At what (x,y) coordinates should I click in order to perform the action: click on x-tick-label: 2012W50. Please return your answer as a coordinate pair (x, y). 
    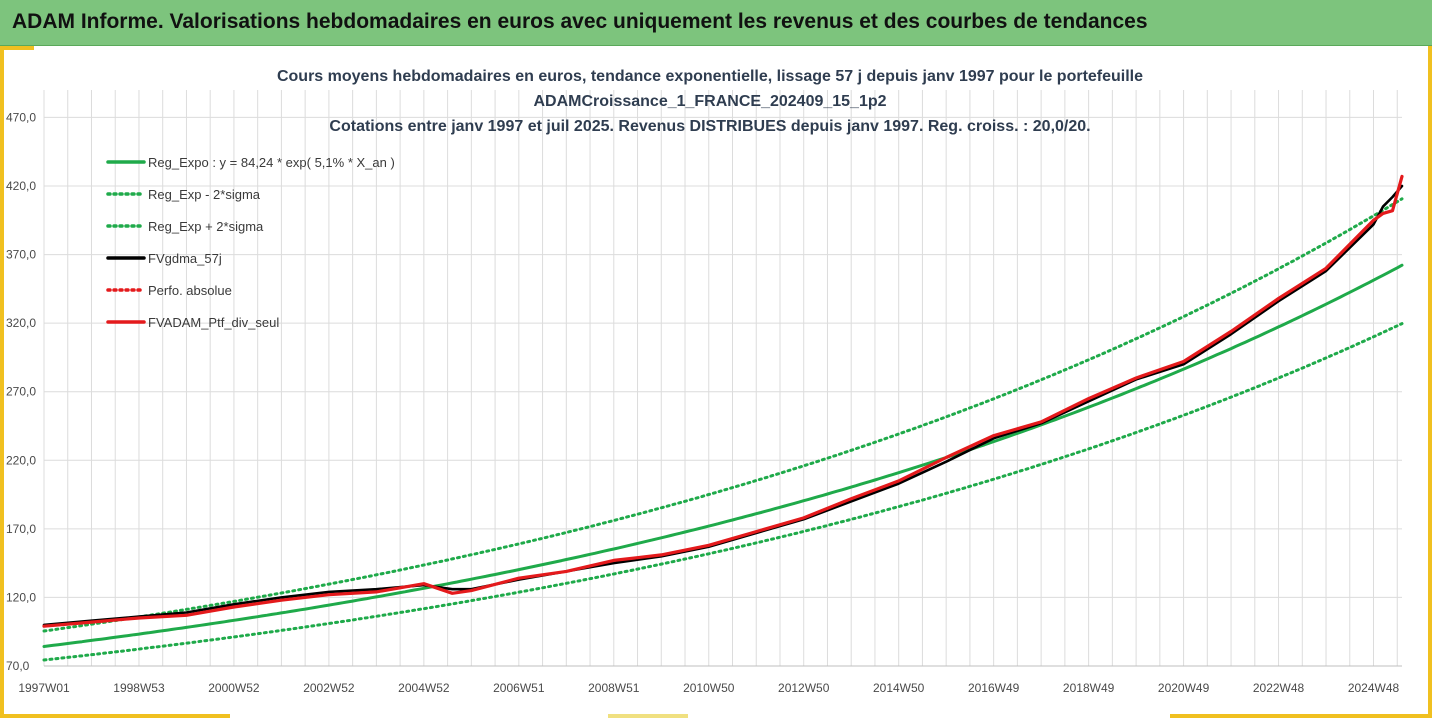
    Looking at the image, I should click on (804, 688).